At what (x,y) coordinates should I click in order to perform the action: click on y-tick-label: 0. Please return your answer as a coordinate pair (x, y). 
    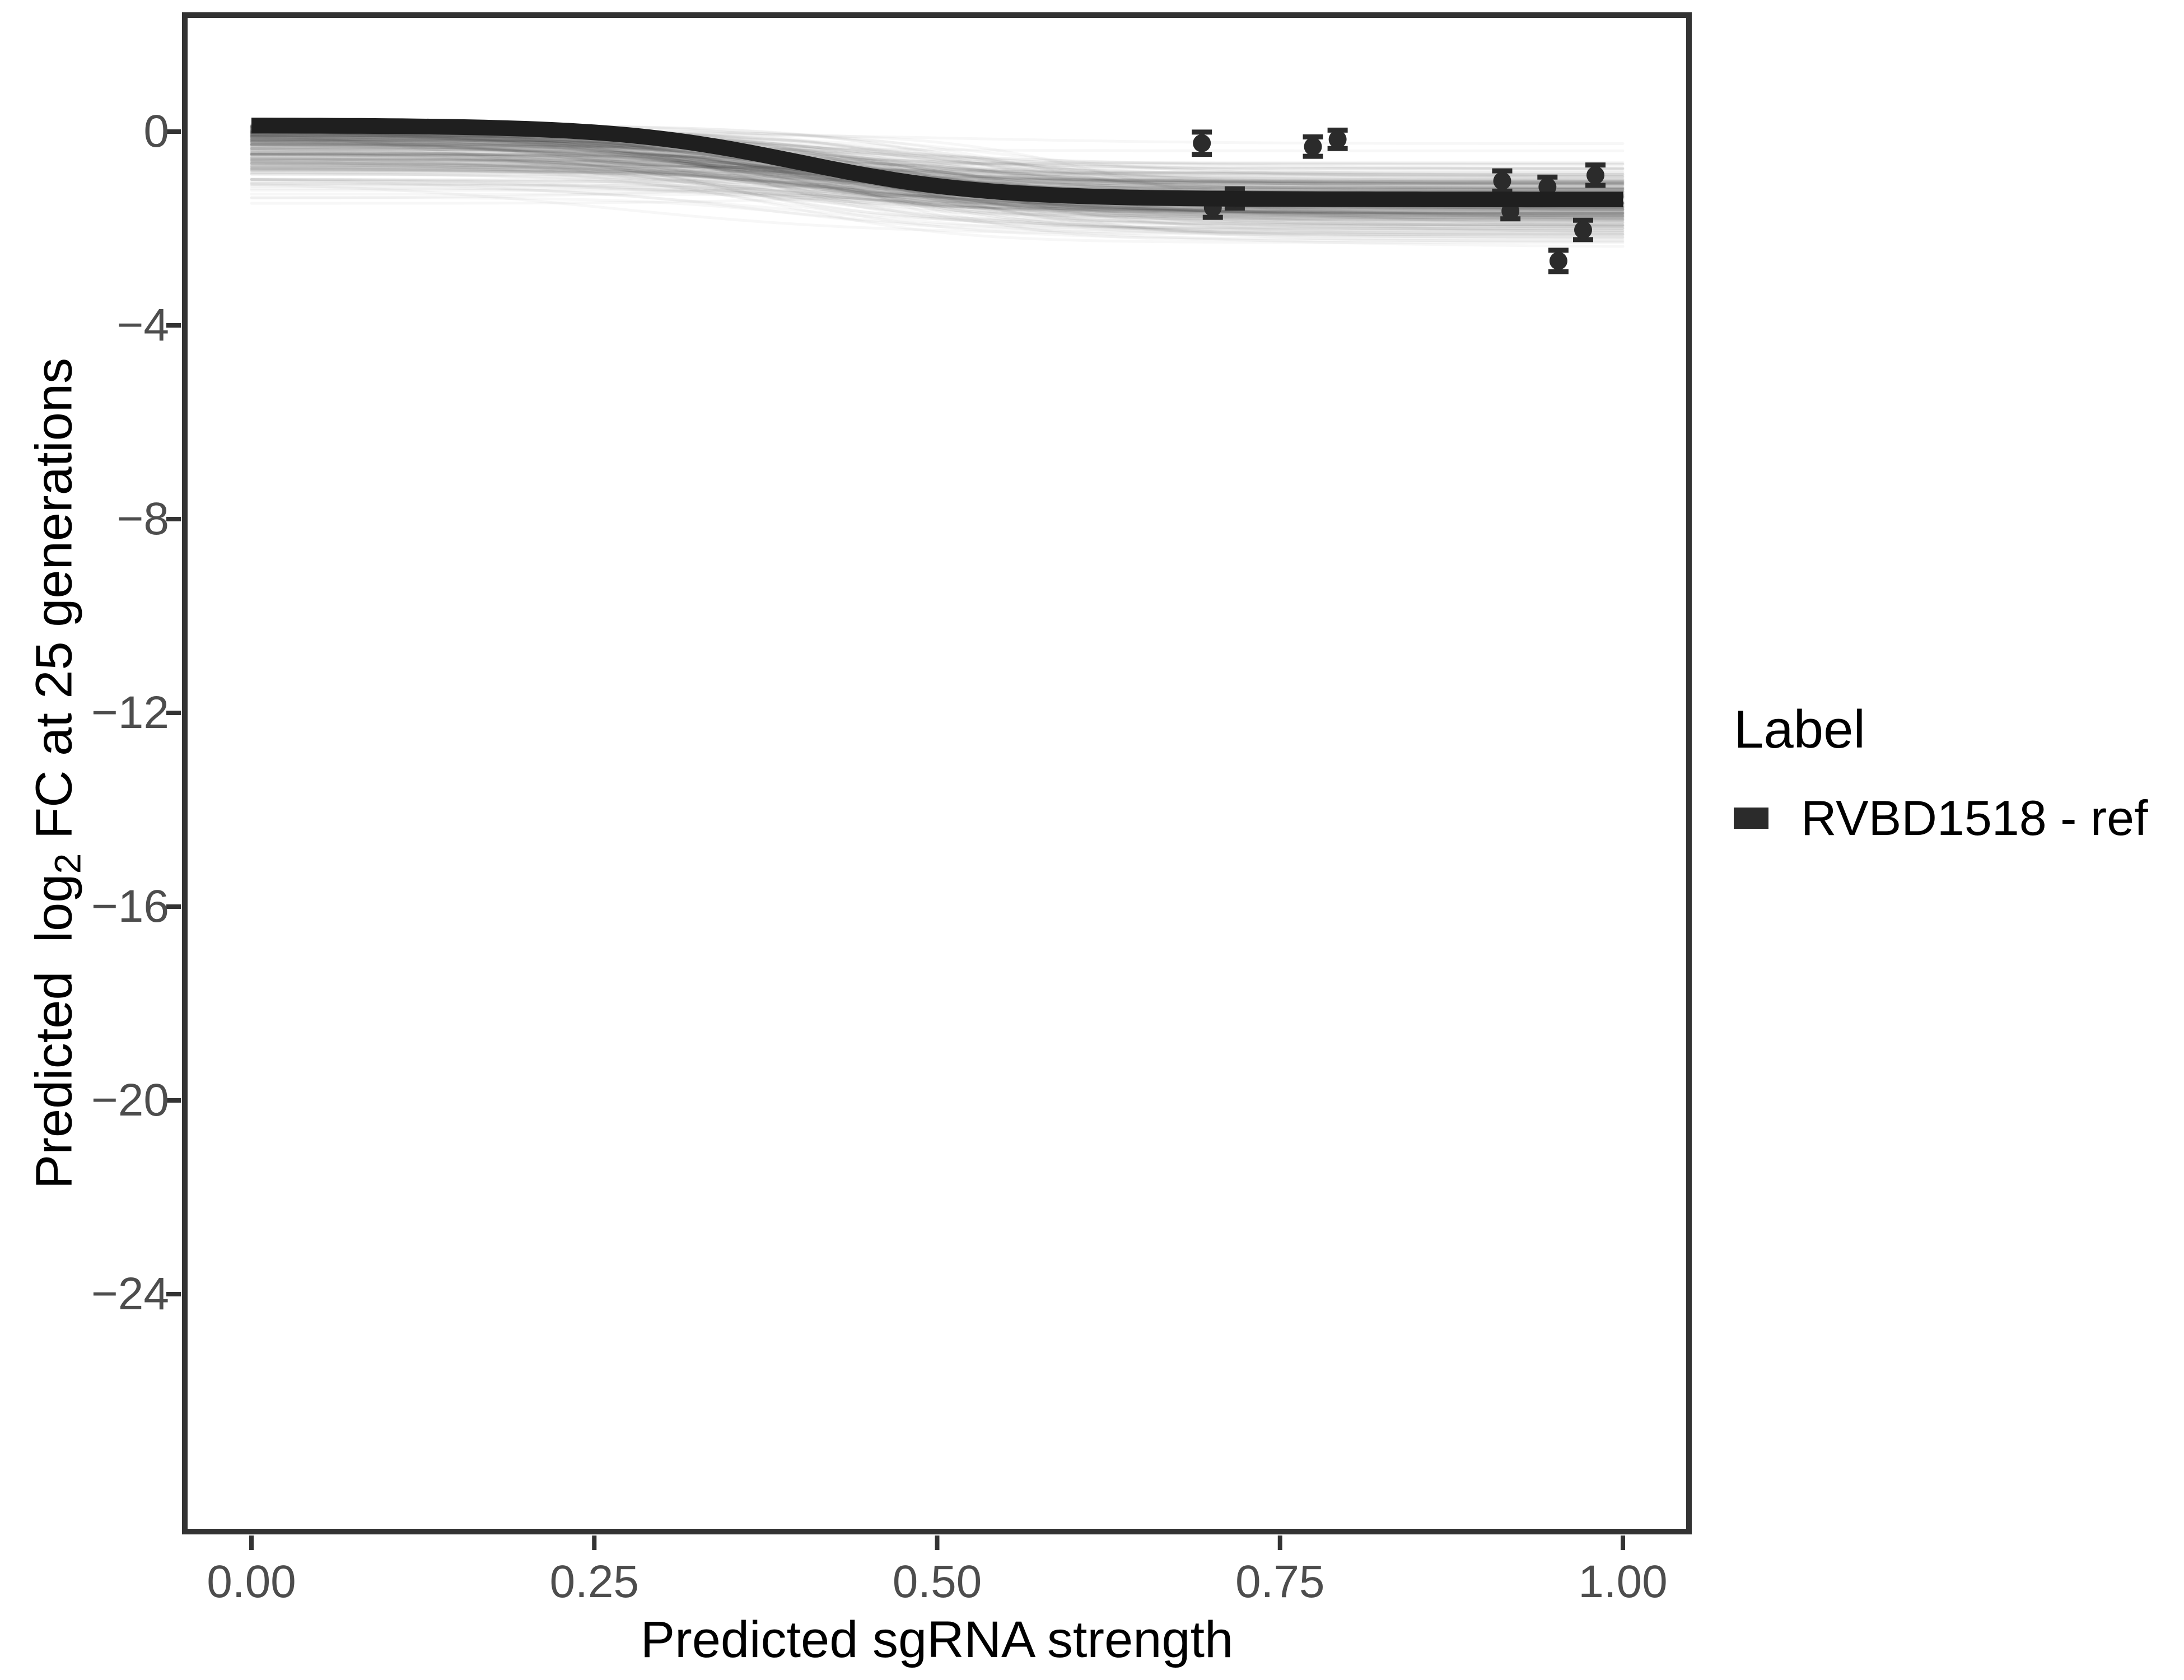
    Looking at the image, I should click on (156, 132).